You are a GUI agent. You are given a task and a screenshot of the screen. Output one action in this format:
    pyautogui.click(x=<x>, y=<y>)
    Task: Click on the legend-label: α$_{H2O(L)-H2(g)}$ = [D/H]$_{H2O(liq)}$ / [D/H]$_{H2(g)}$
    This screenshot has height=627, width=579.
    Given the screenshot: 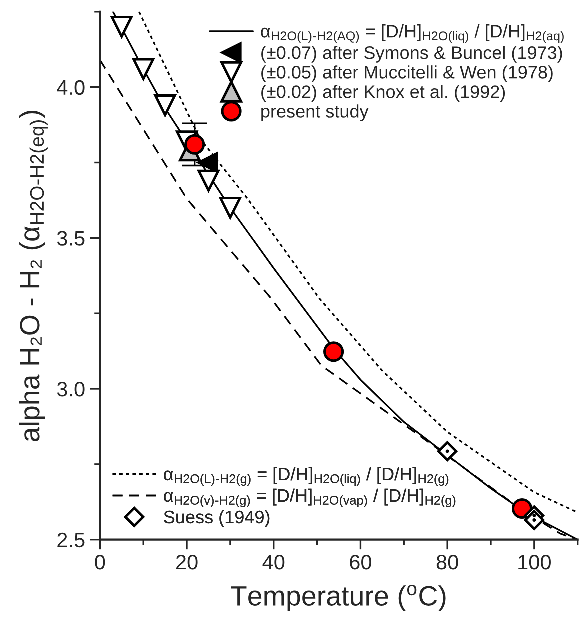 What is the action you would take?
    pyautogui.click(x=306, y=476)
    